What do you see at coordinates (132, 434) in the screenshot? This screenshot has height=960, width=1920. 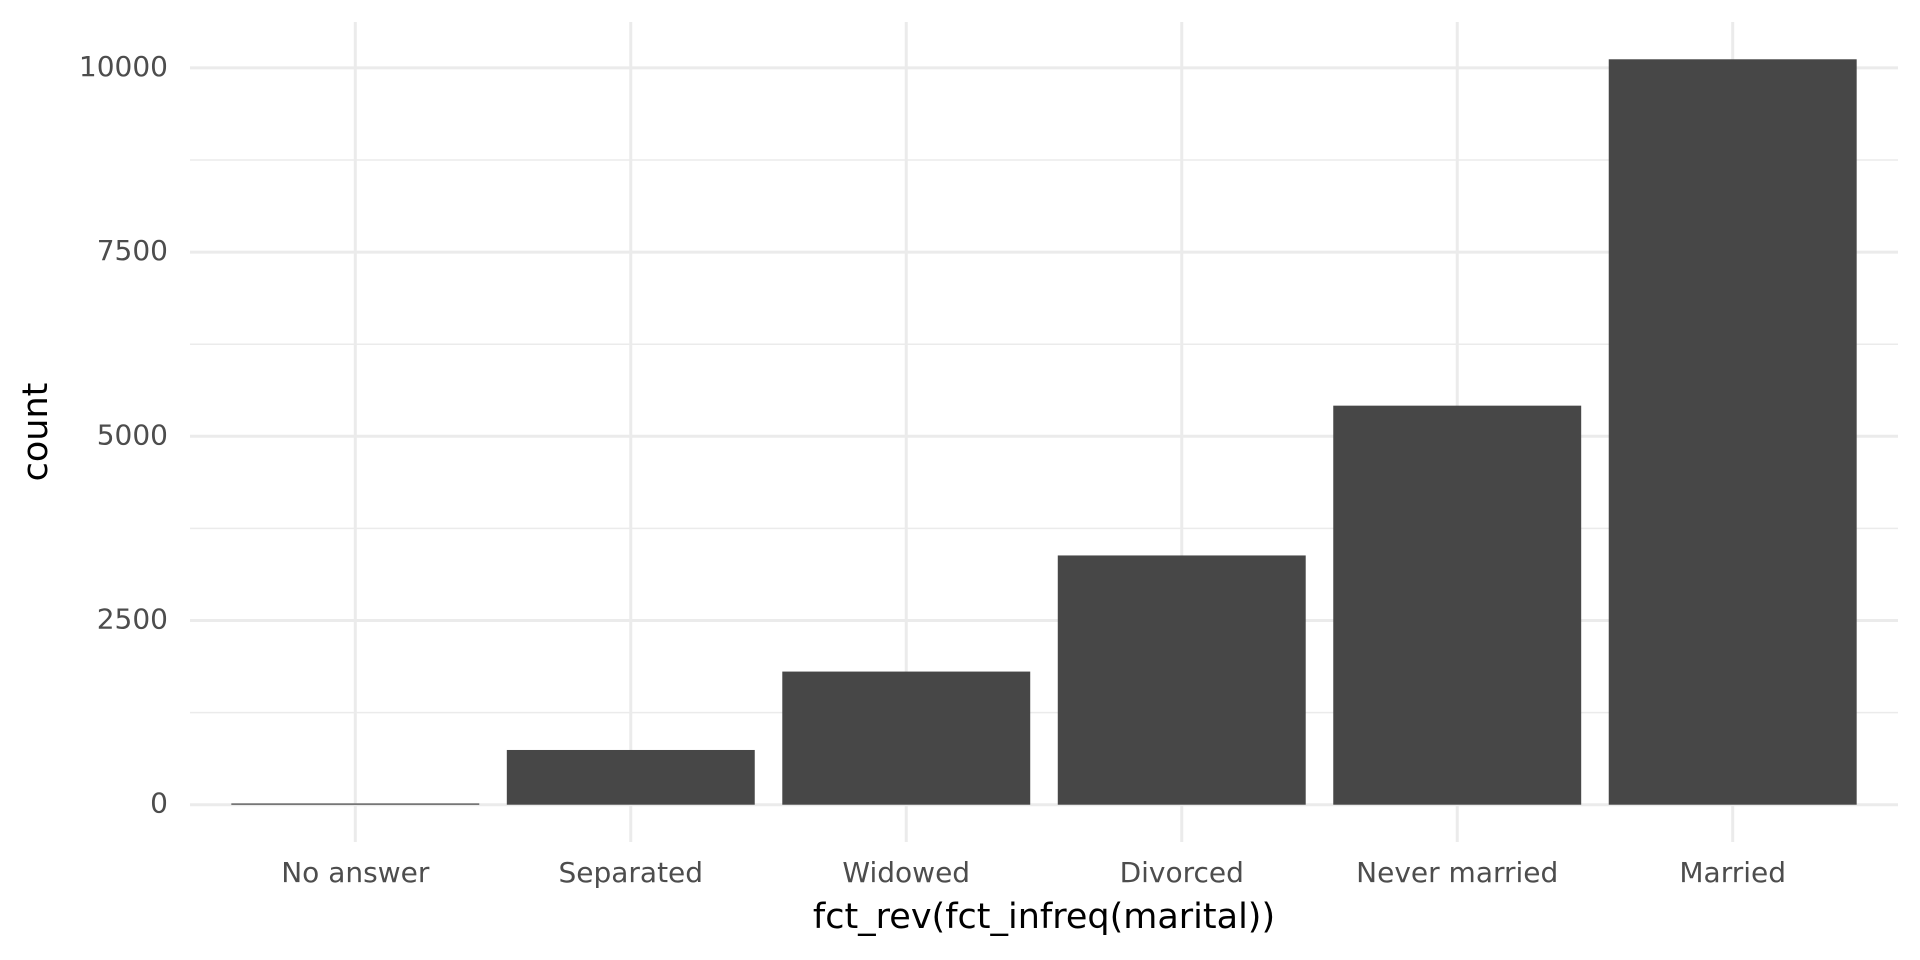 I see `y-tick-label: 5000` at bounding box center [132, 434].